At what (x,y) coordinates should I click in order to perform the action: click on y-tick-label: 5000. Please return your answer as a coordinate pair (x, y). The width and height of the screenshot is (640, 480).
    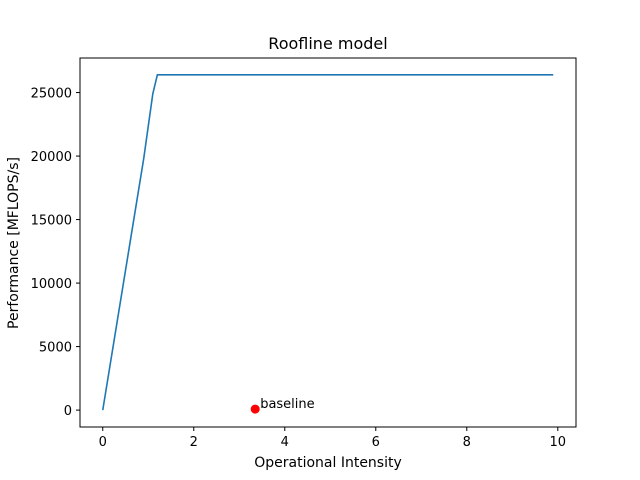
    Looking at the image, I should click on (55, 348).